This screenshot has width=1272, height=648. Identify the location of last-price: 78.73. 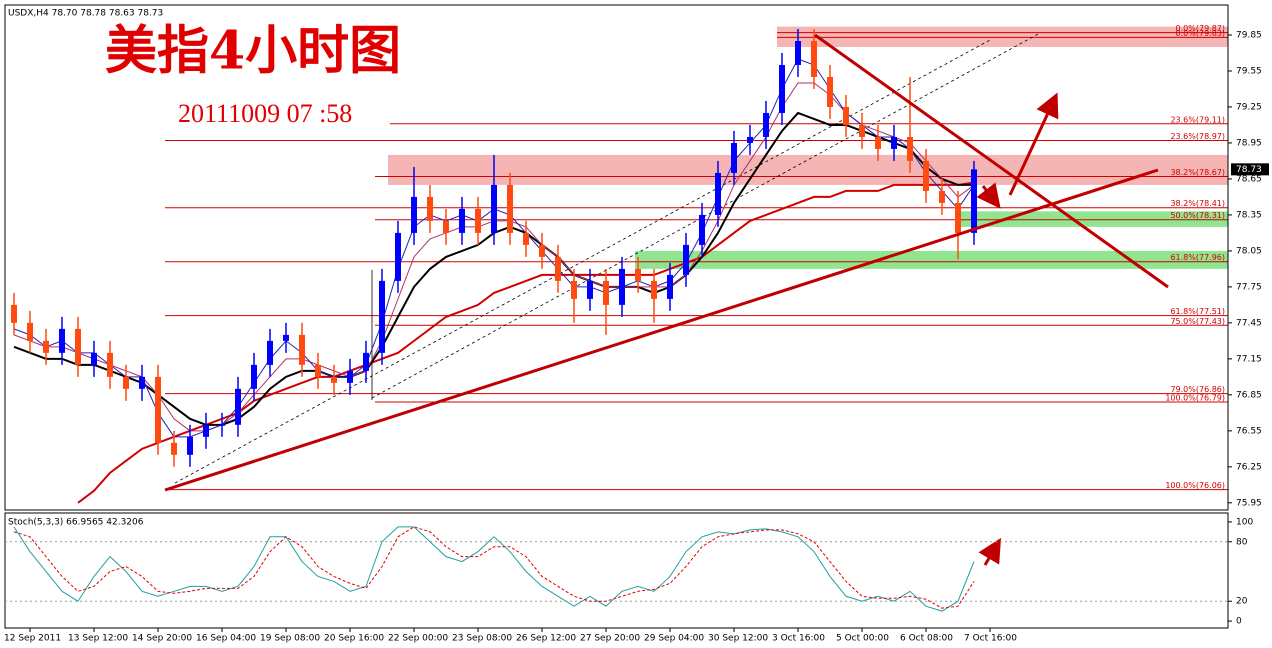
(1249, 170).